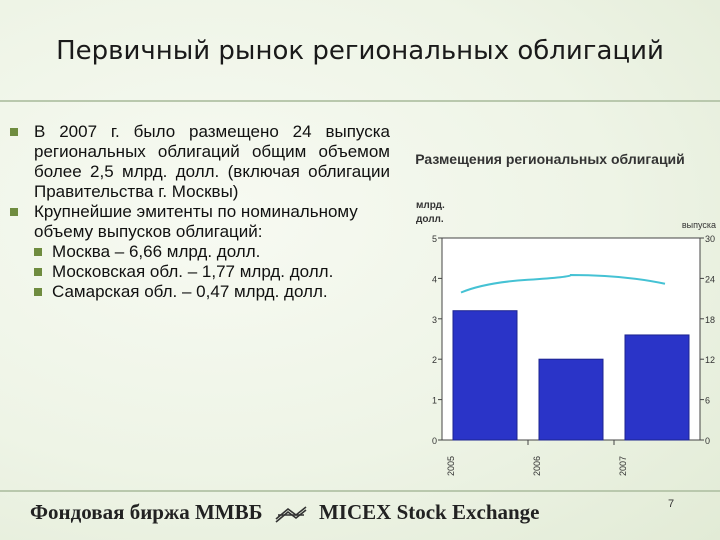 This screenshot has height=540, width=720. Describe the element at coordinates (291, 514) in the screenshot. I see `micex-emblem-icon` at that location.